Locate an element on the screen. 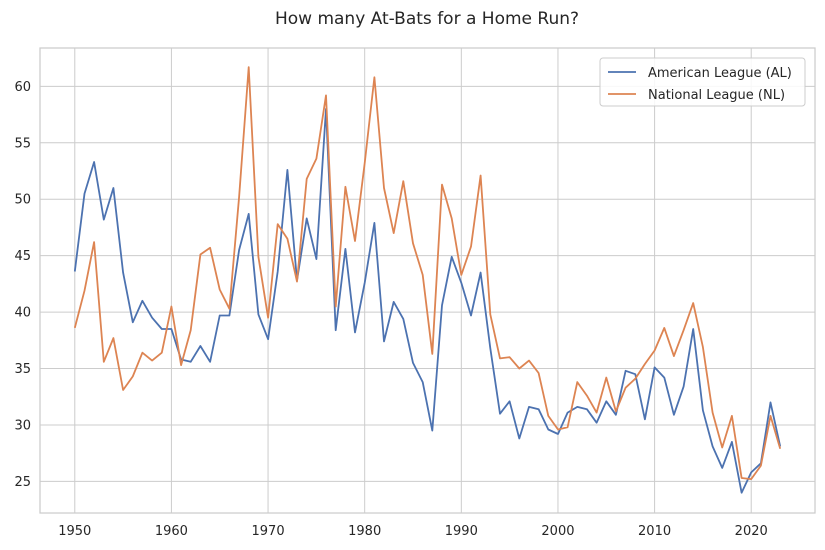 The height and width of the screenshot is (550, 825). x-tick-label: 1950 is located at coordinates (74, 531).